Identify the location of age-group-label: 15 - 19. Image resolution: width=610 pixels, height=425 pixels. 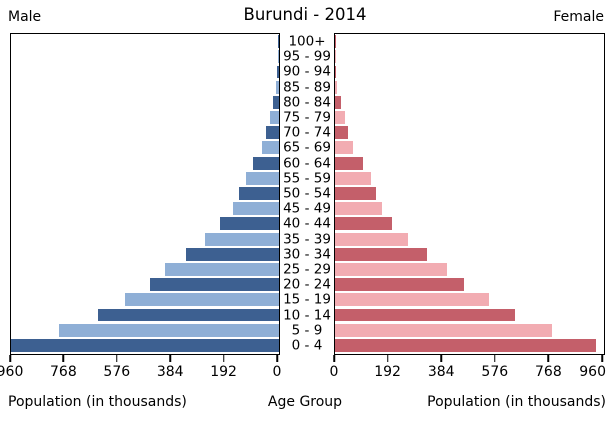
(307, 299).